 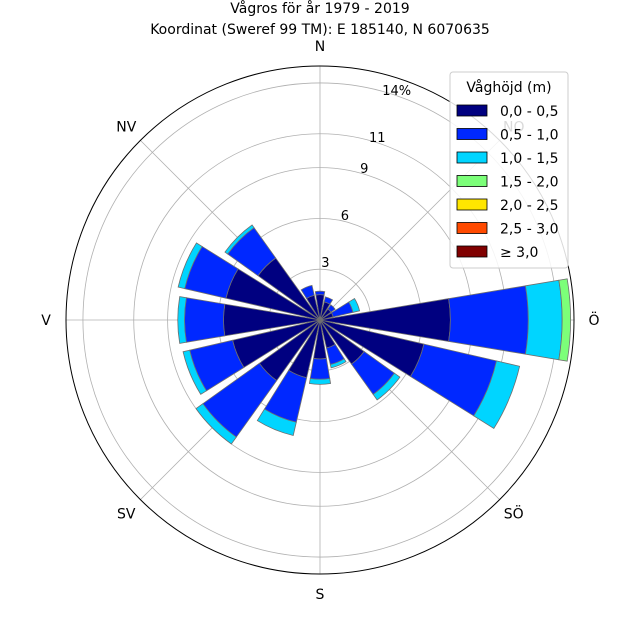 What do you see at coordinates (529, 136) in the screenshot?
I see `legend-label: 0,5 - 1,0` at bounding box center [529, 136].